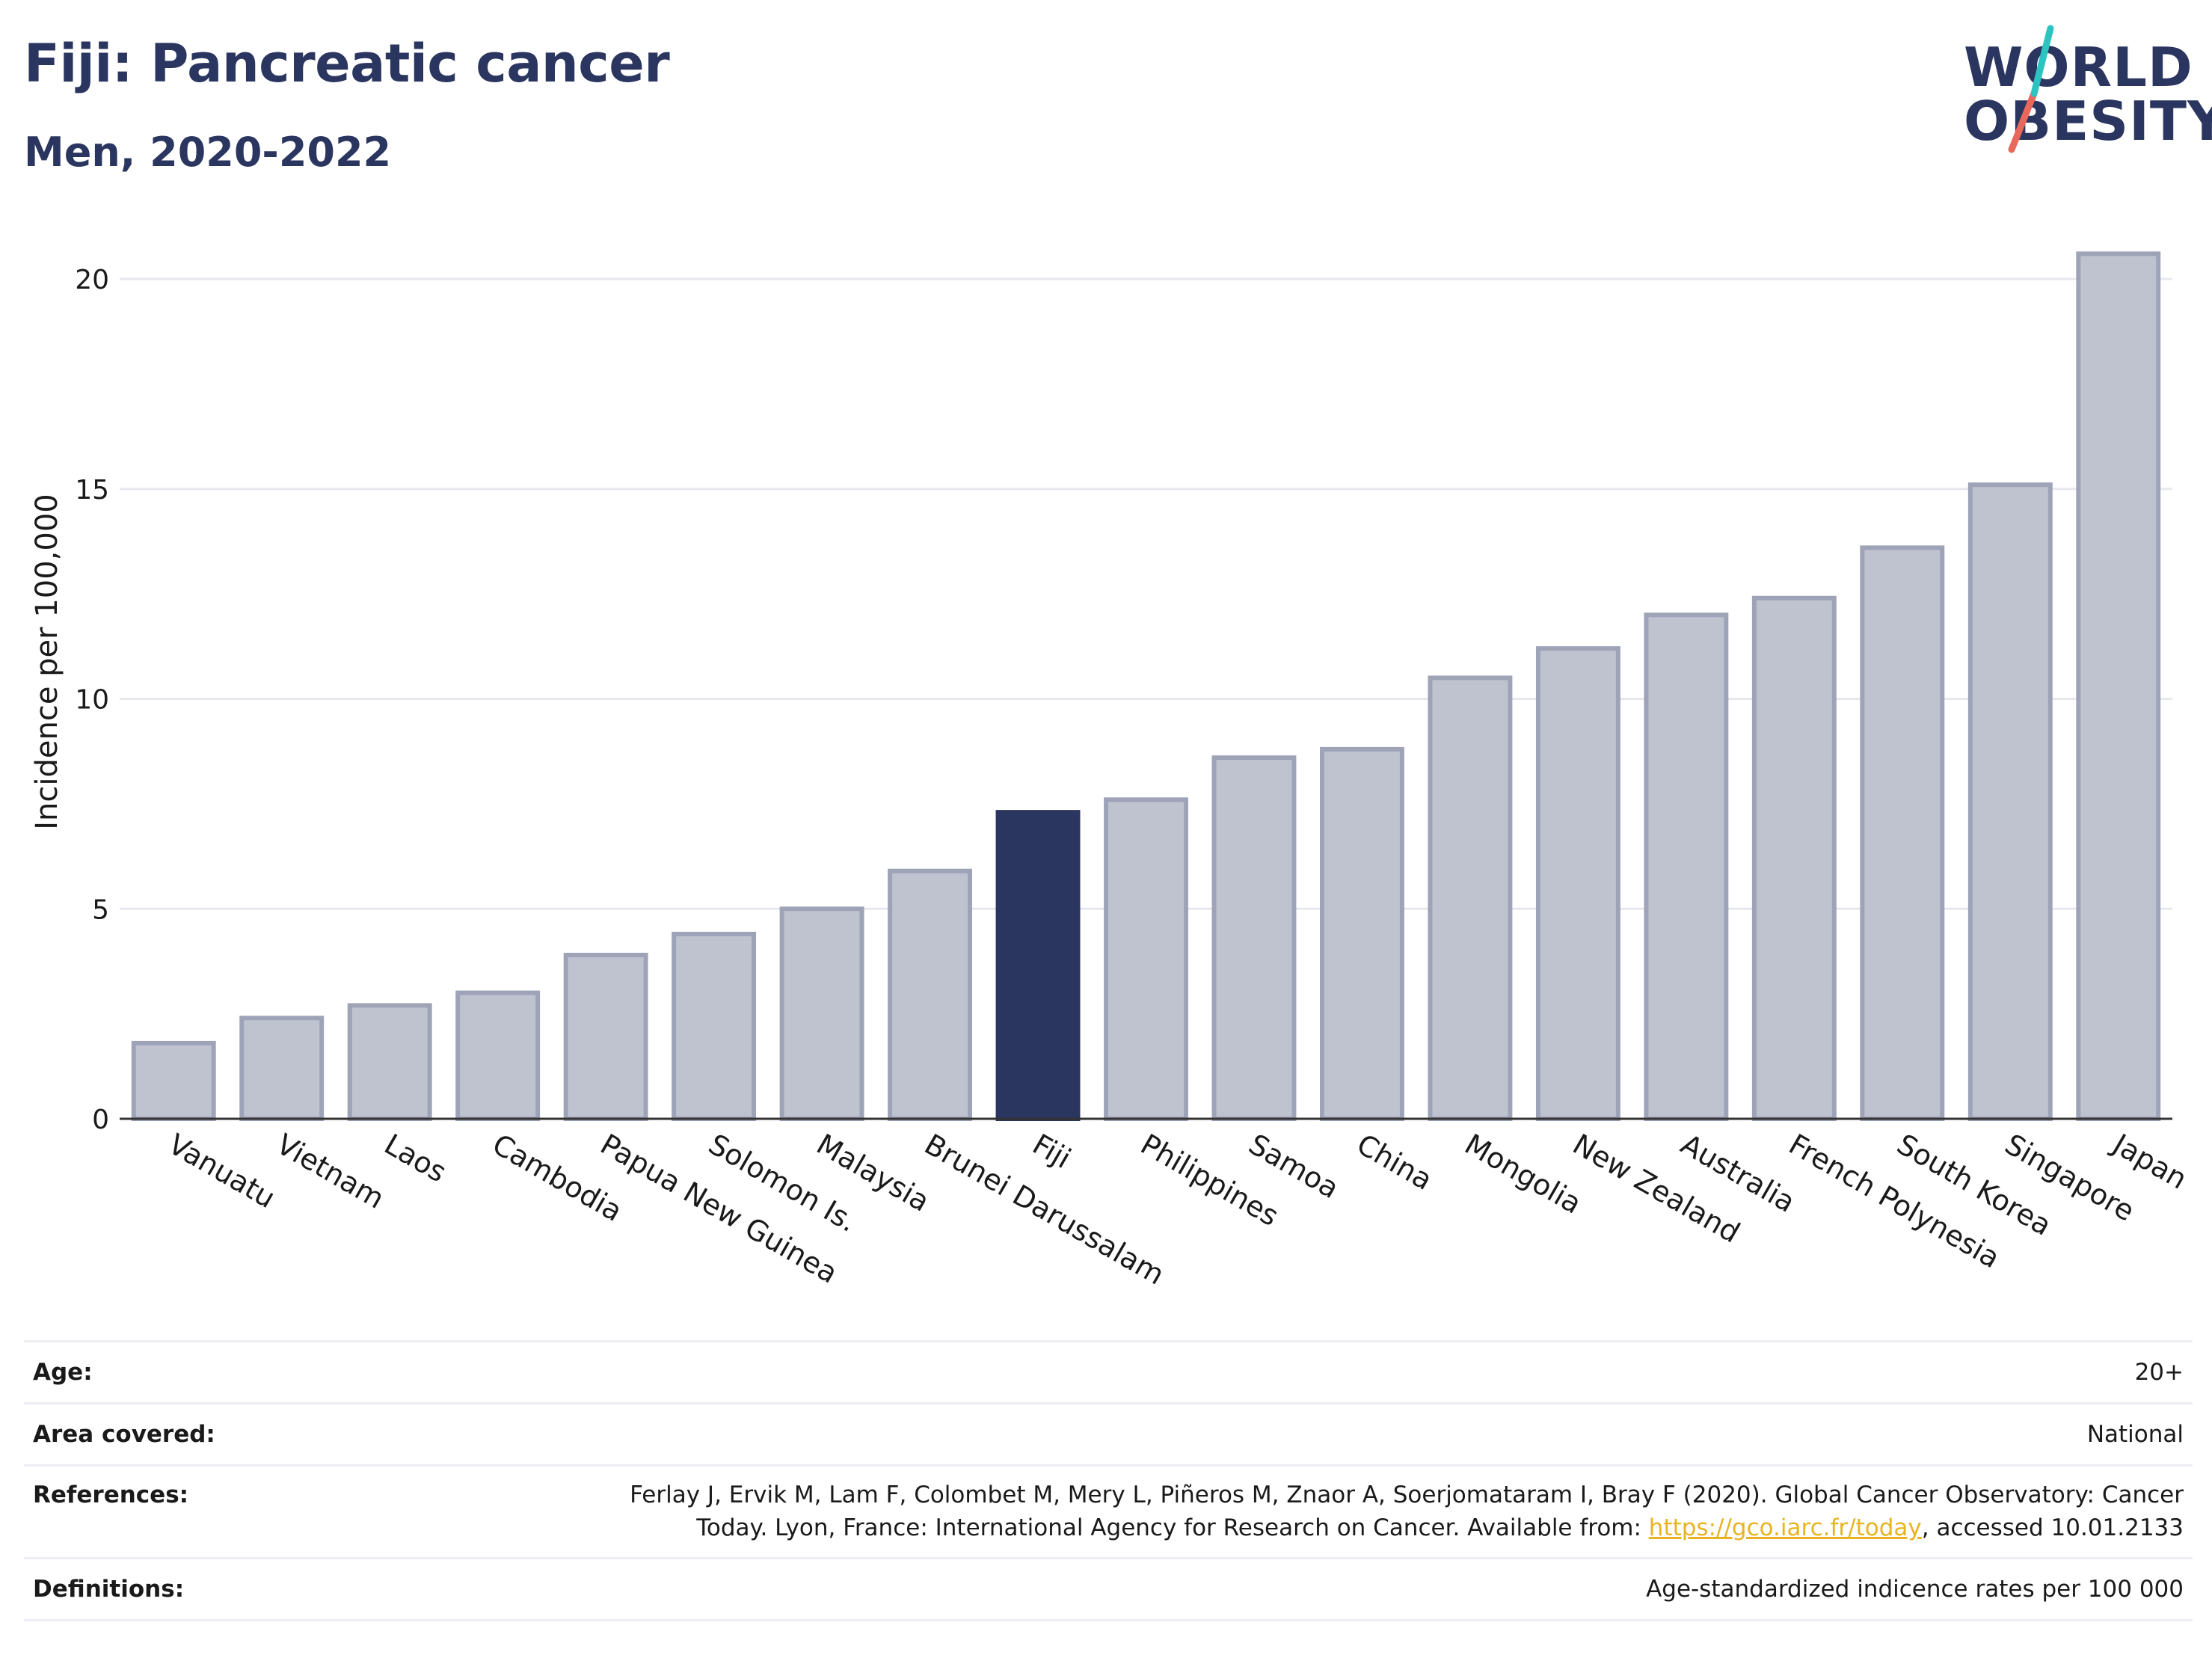 The width and height of the screenshot is (2212, 1655). Describe the element at coordinates (2118, 686) in the screenshot. I see `bar-japan` at that location.